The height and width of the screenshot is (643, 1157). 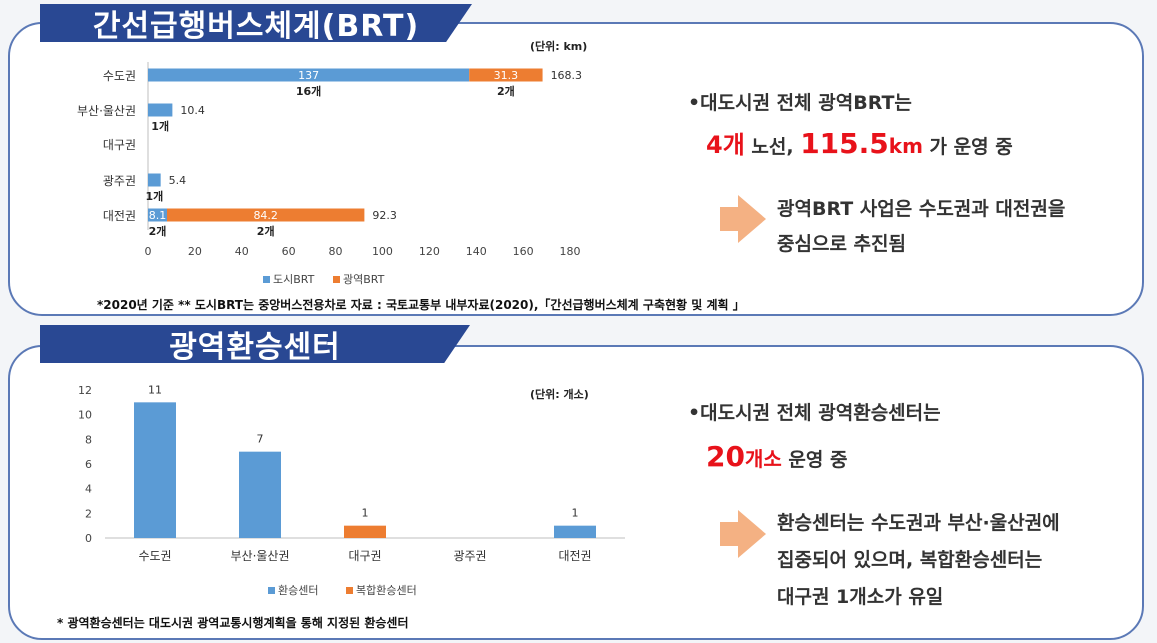 I want to click on bar-value-label: 137, so click(x=308, y=75).